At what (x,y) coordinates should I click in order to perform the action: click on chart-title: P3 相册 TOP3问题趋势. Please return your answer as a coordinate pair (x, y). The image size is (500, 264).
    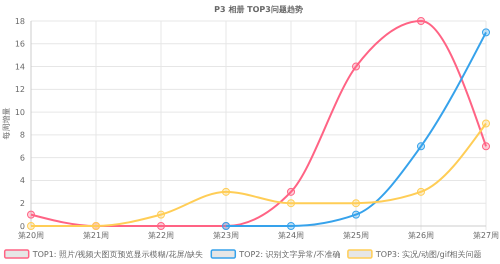
    Looking at the image, I should click on (258, 9).